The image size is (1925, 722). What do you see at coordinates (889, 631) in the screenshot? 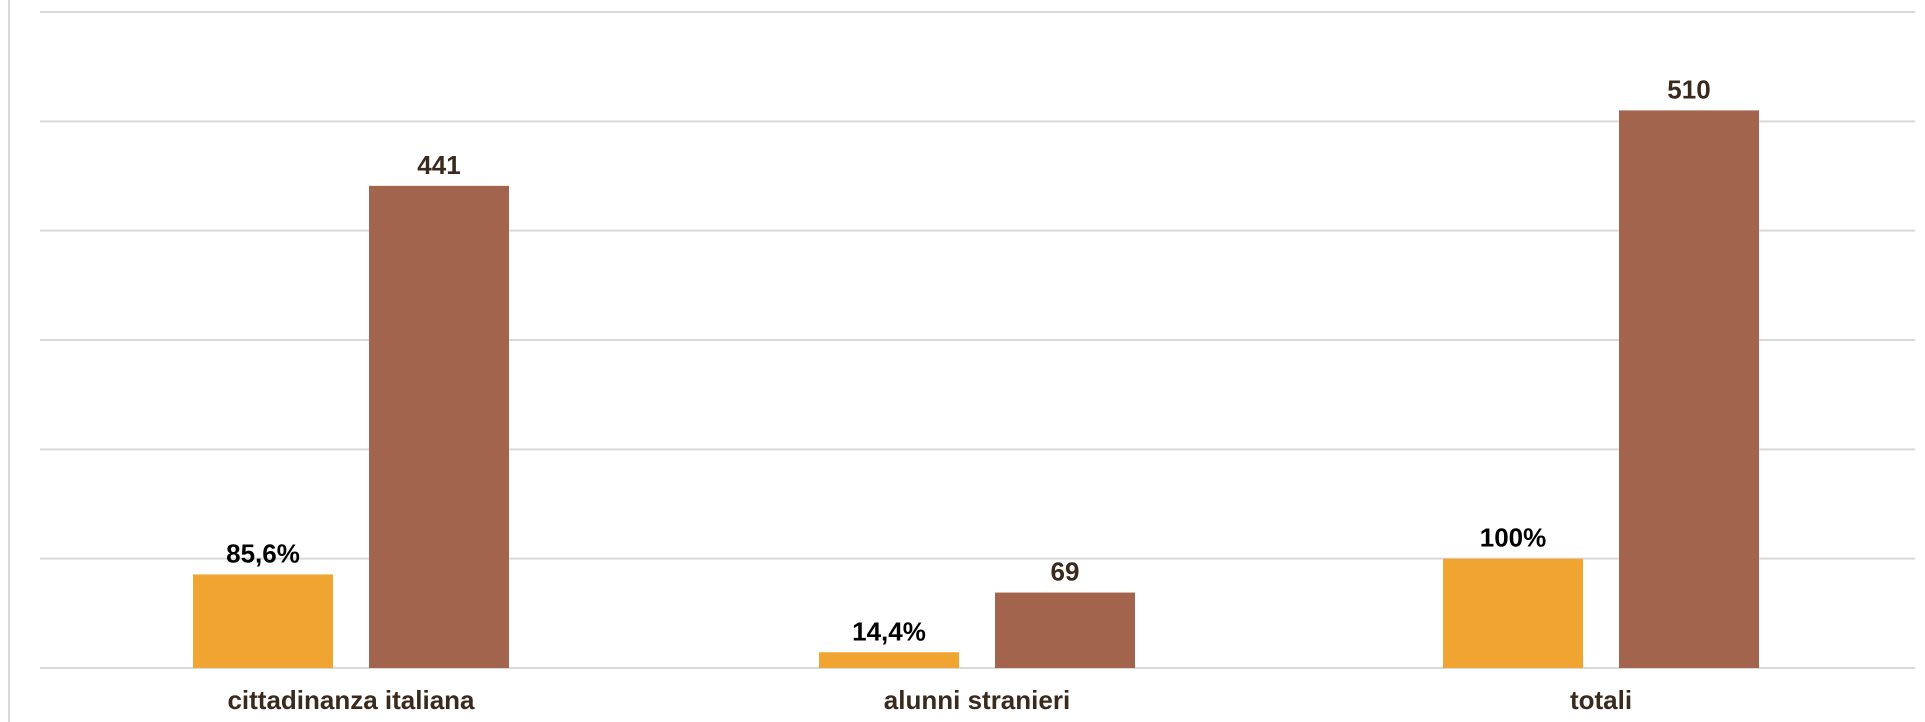
I see `data-label-series-1-2: 14,4%` at bounding box center [889, 631].